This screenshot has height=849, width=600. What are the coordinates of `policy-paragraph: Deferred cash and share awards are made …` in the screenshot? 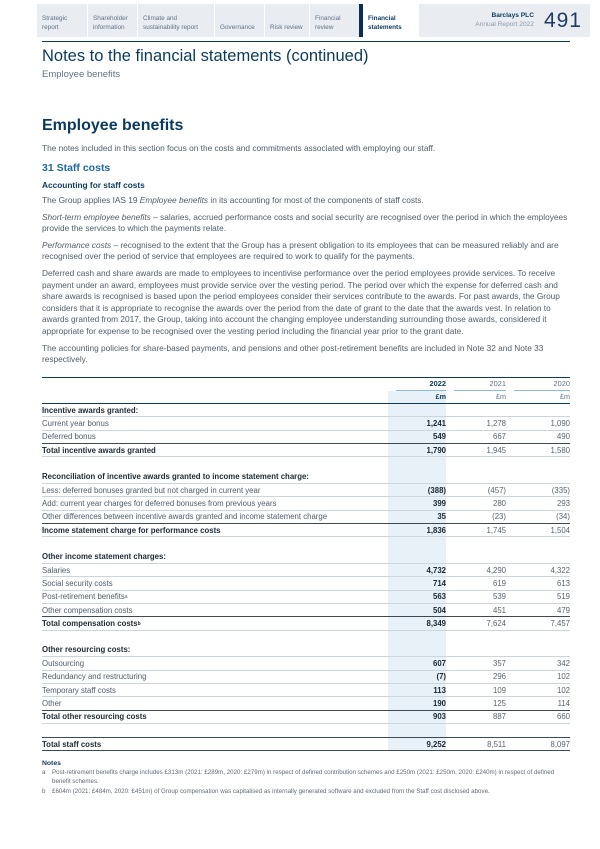 It's located at (301, 302).